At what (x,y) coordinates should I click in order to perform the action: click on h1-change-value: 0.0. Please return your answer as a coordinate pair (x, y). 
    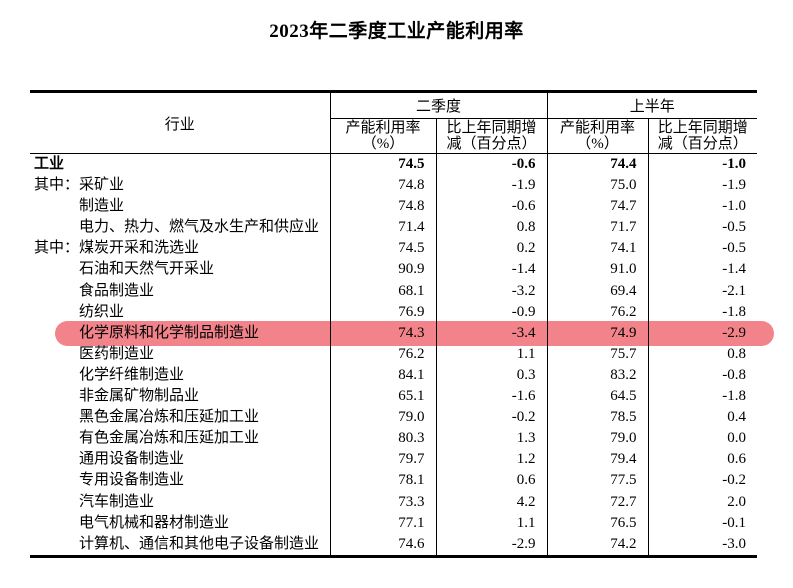
    Looking at the image, I should click on (737, 438).